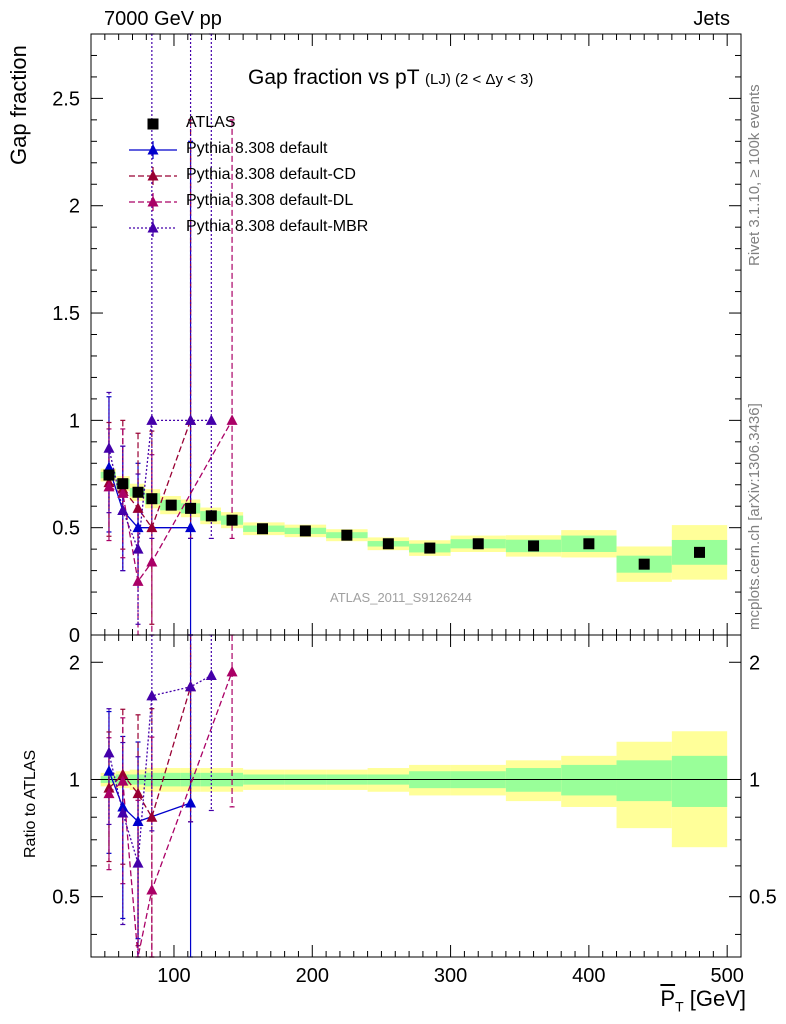 This screenshot has height=1024, width=786. Describe the element at coordinates (153, 201) in the screenshot. I see `legend-marker-dl` at that location.